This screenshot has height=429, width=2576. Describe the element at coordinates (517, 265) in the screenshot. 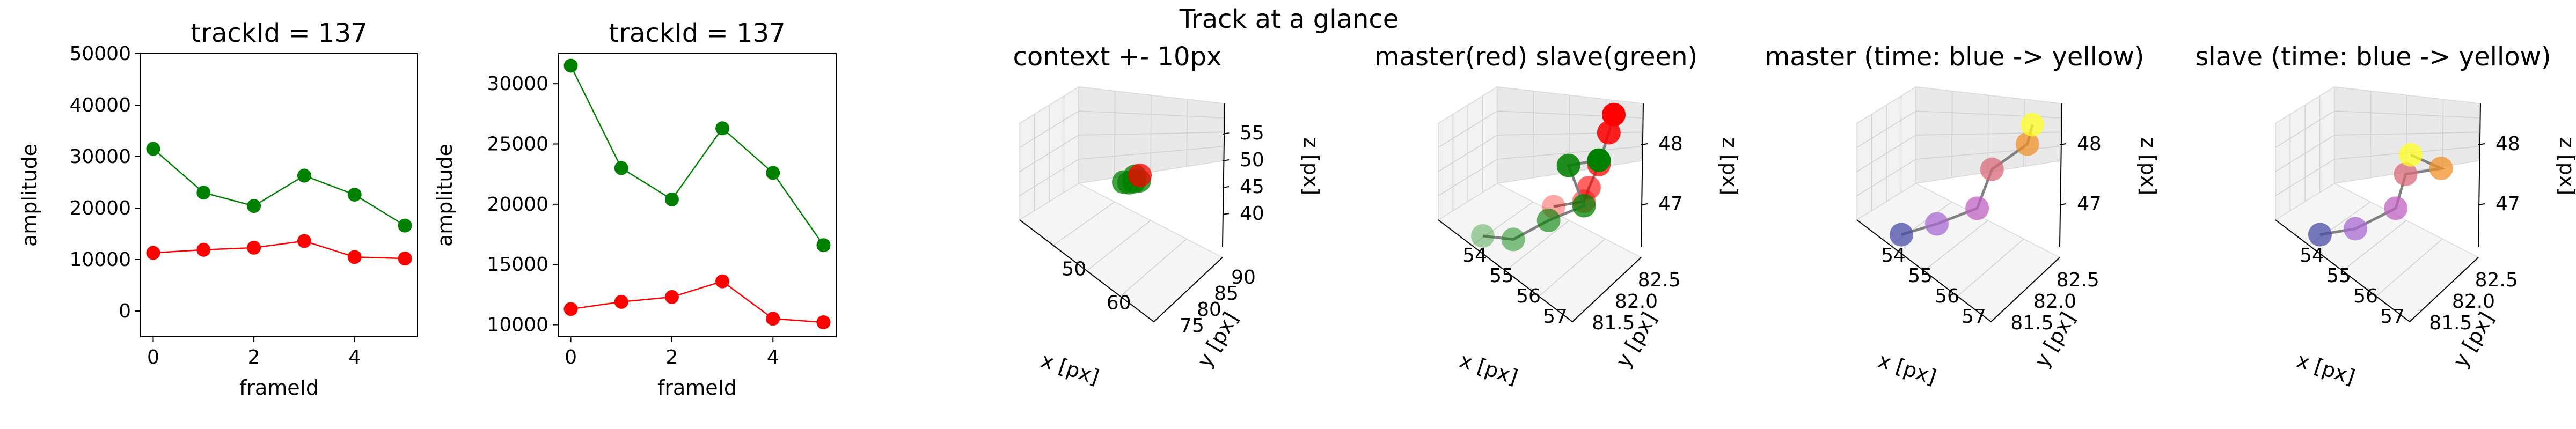

I see `y-tick-label: 15000` at that location.